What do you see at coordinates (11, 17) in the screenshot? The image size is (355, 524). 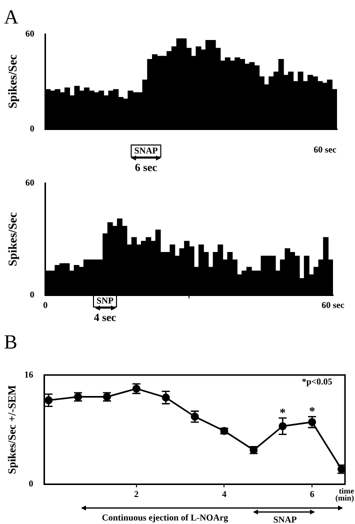 I see `chart-title: A` at bounding box center [11, 17].